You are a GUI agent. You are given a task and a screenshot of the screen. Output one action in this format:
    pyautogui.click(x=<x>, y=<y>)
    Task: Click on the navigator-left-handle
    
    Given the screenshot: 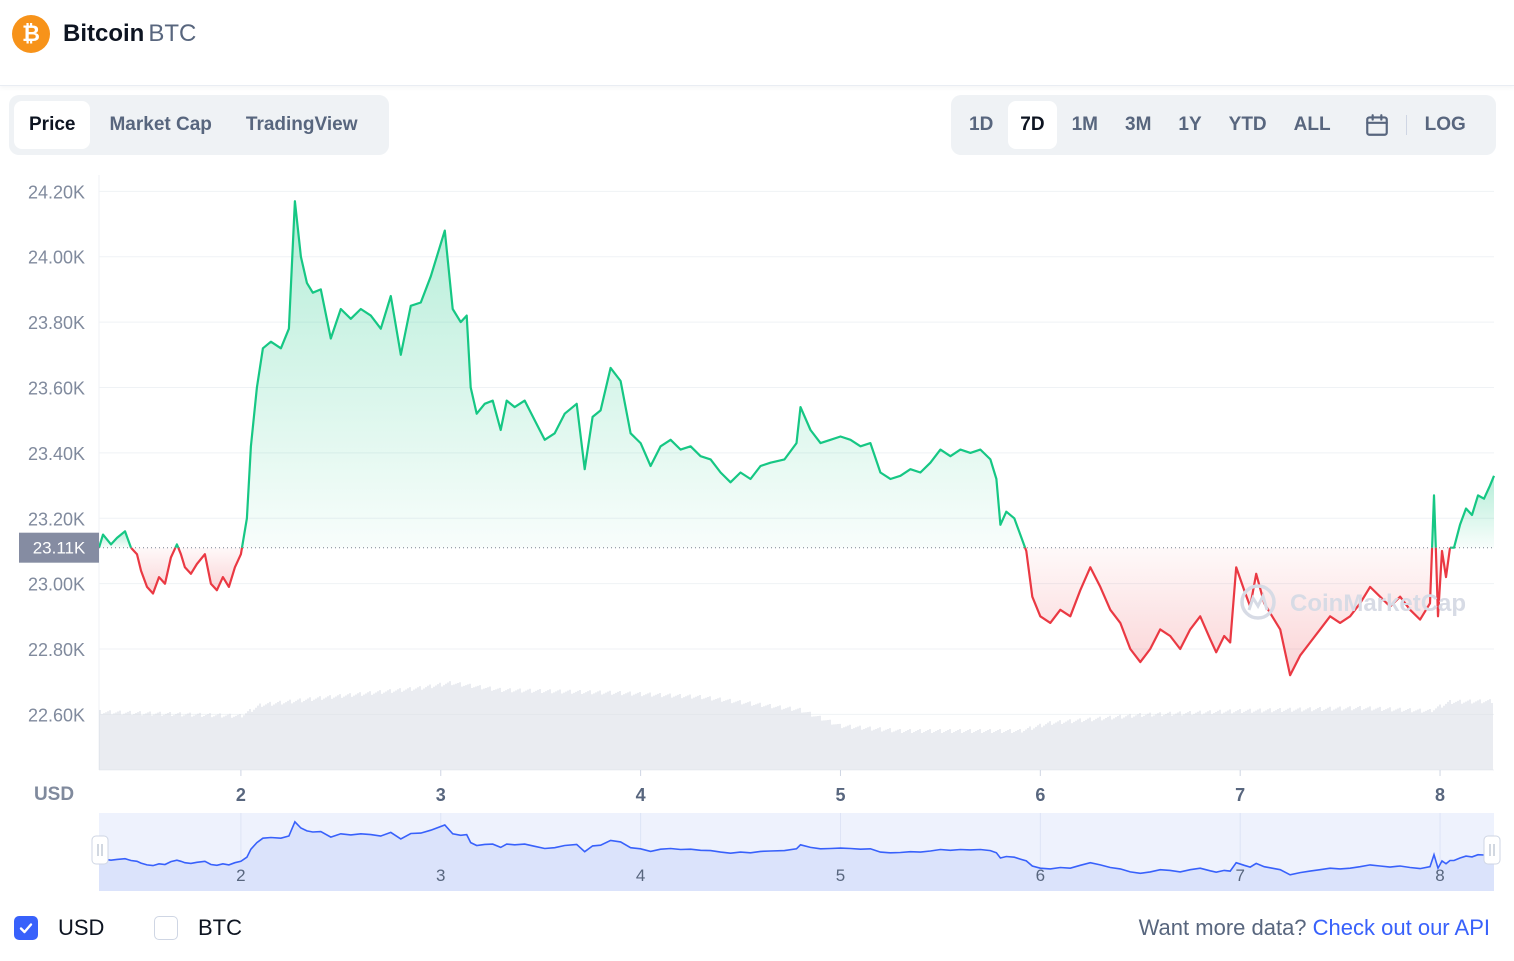 What is the action you would take?
    pyautogui.click(x=100, y=850)
    